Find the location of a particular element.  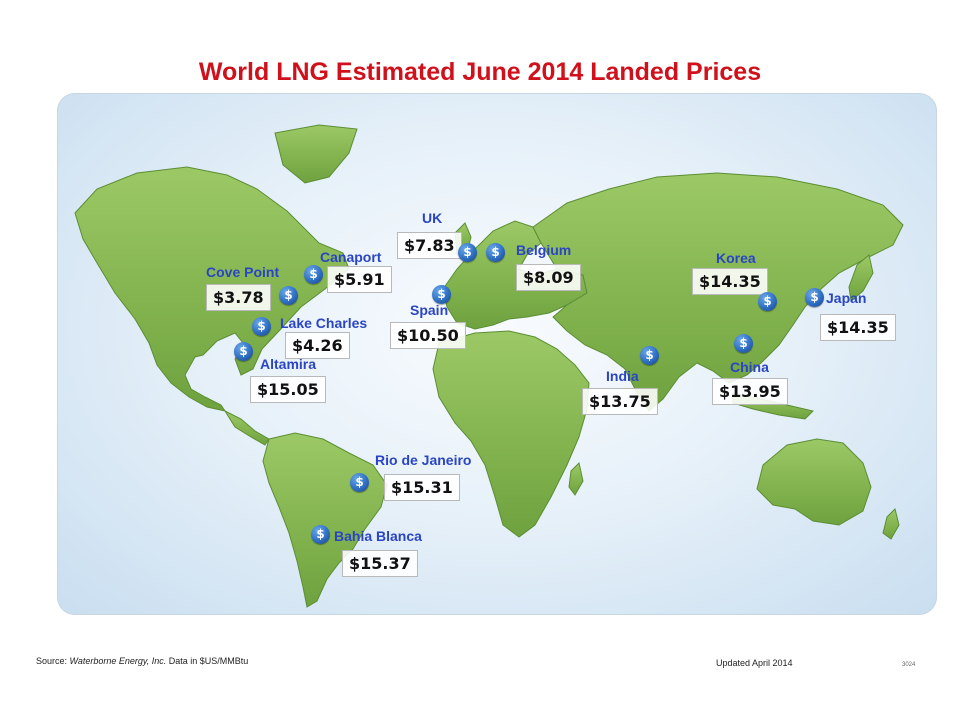

africa-shape is located at coordinates (511, 434).